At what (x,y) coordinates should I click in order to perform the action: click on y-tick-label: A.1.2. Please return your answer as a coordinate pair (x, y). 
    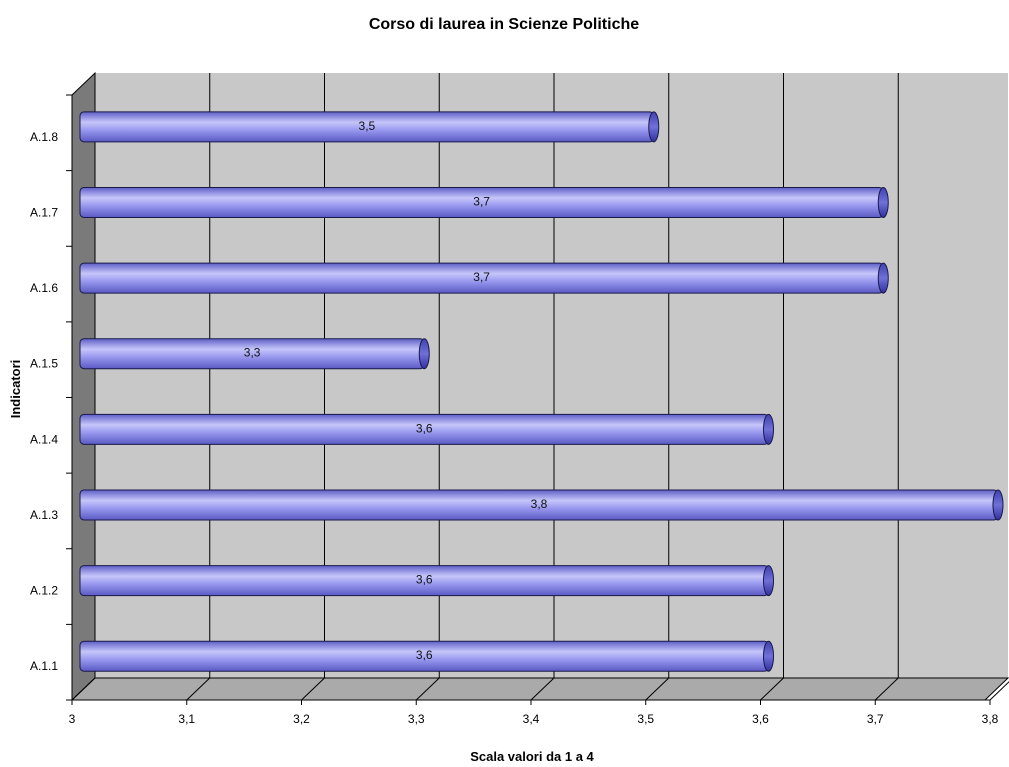
    Looking at the image, I should click on (44, 591).